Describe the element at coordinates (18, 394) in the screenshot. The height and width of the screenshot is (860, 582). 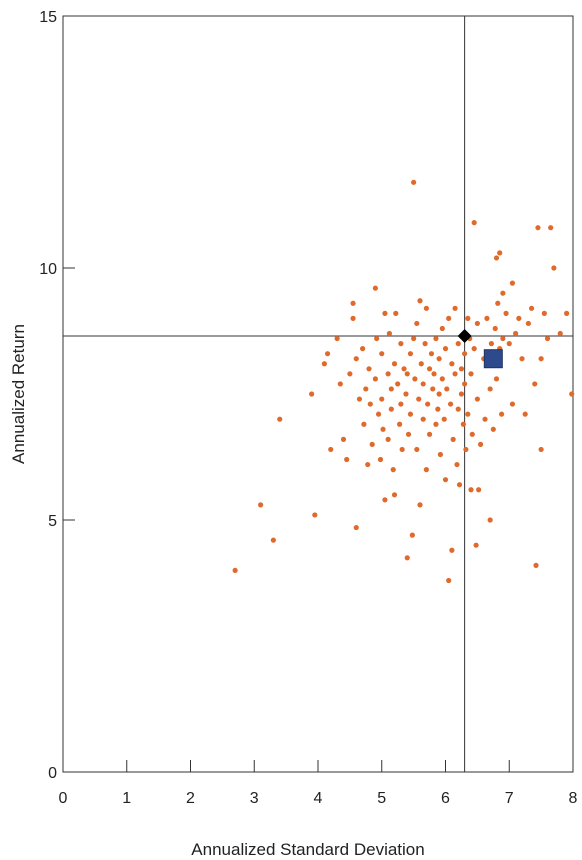
I see `y-axis-label: Annualized Return` at that location.